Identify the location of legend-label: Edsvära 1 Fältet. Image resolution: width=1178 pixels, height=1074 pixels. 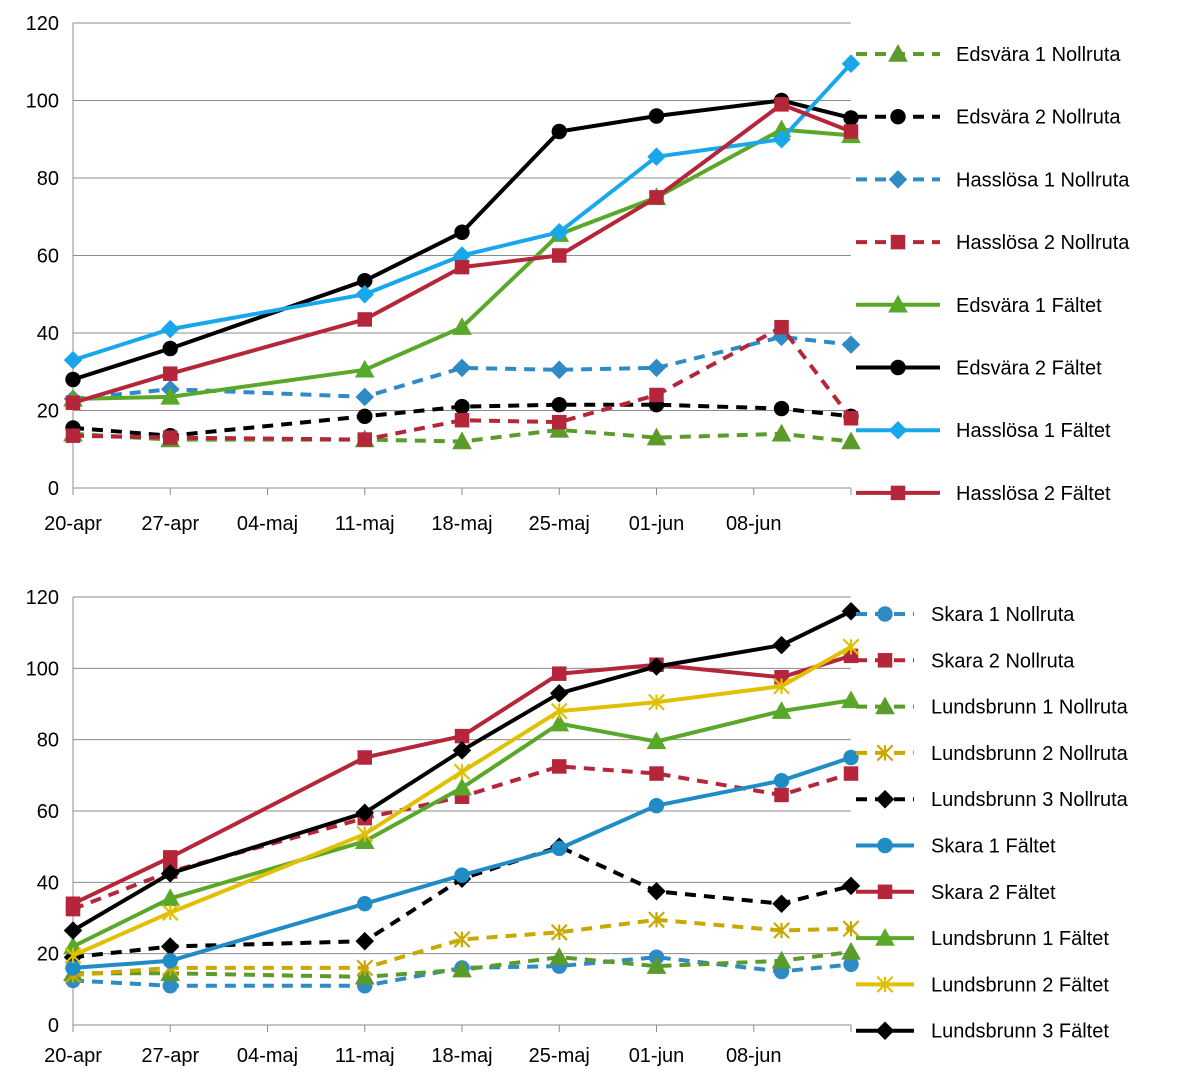
(1029, 306).